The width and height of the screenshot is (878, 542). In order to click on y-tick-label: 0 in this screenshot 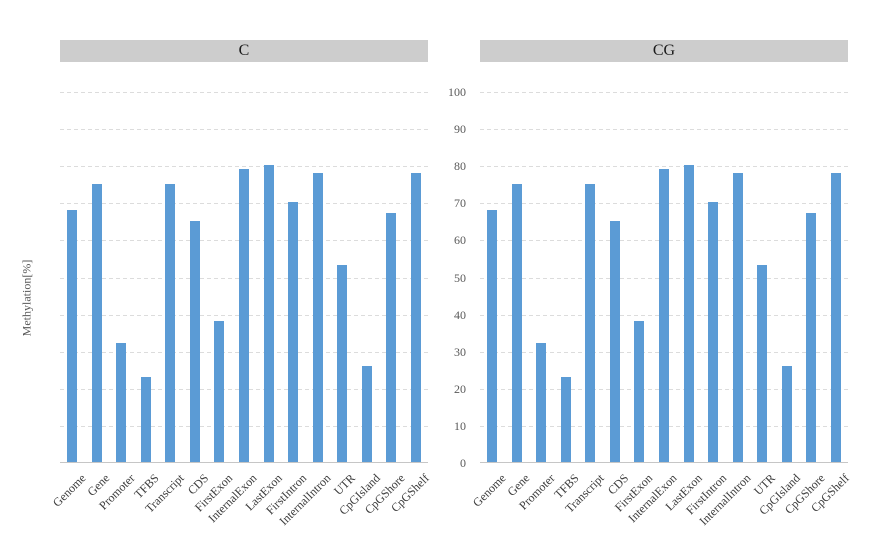, I will do `click(463, 463)`.